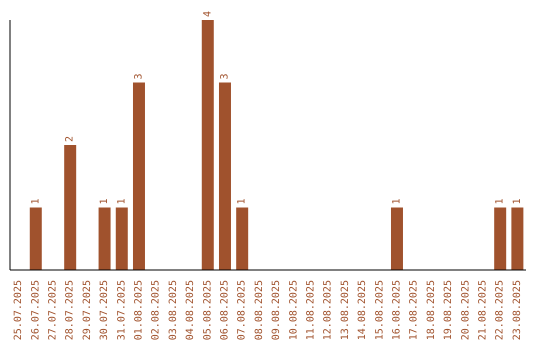 The height and width of the screenshot is (340, 540). What do you see at coordinates (311, 310) in the screenshot?
I see `x-tick-label: 11.08.2025` at bounding box center [311, 310].